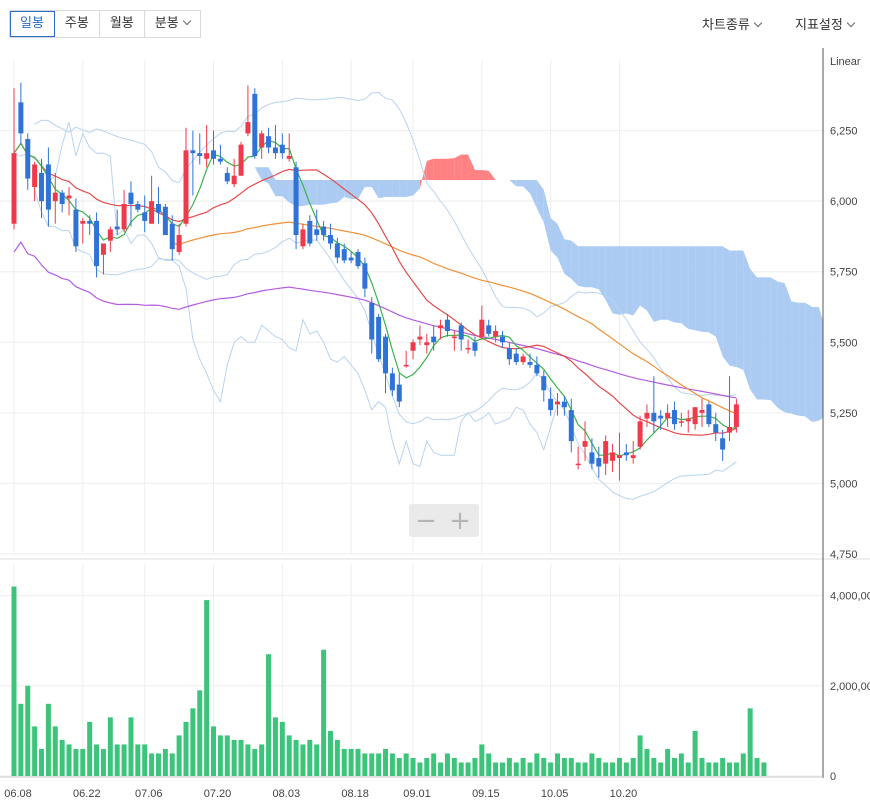  What do you see at coordinates (172, 24) in the screenshot?
I see `period-minute-button: 분봉` at bounding box center [172, 24].